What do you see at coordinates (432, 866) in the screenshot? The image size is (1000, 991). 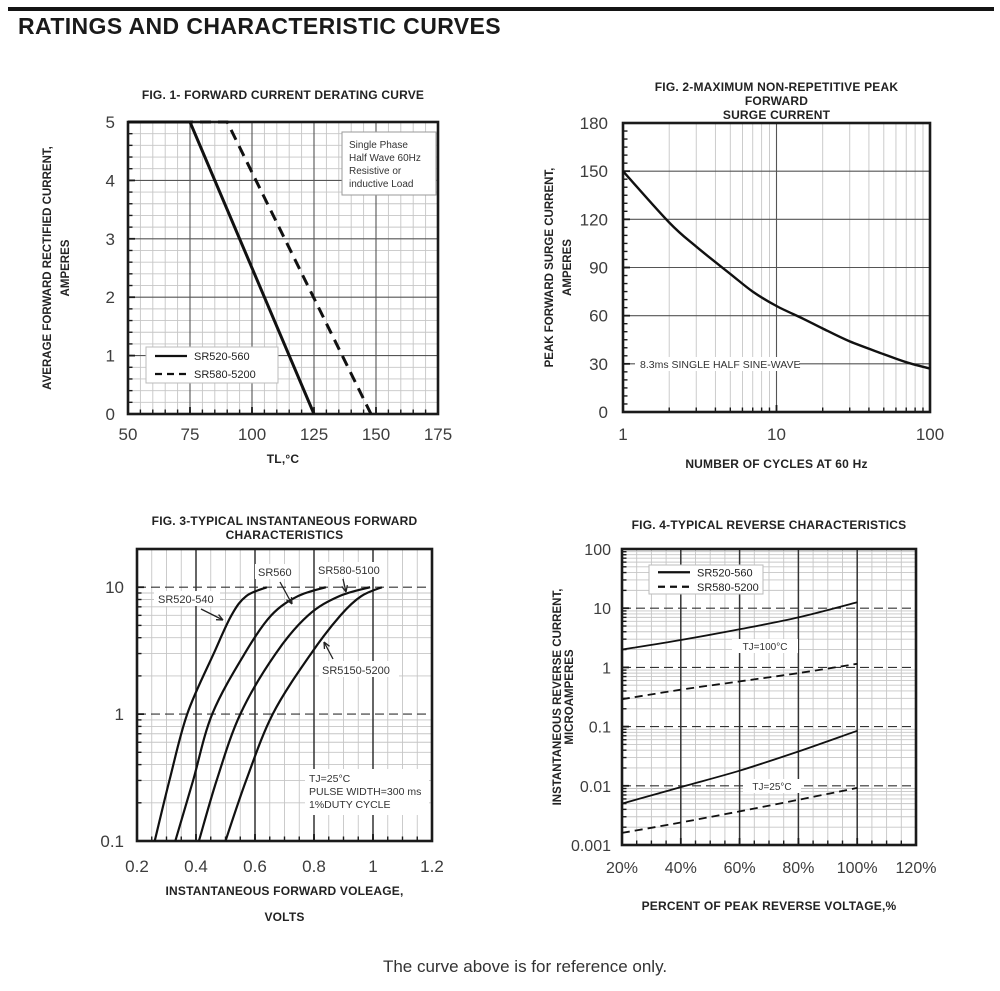 I see `svg-text: 1.2` at bounding box center [432, 866].